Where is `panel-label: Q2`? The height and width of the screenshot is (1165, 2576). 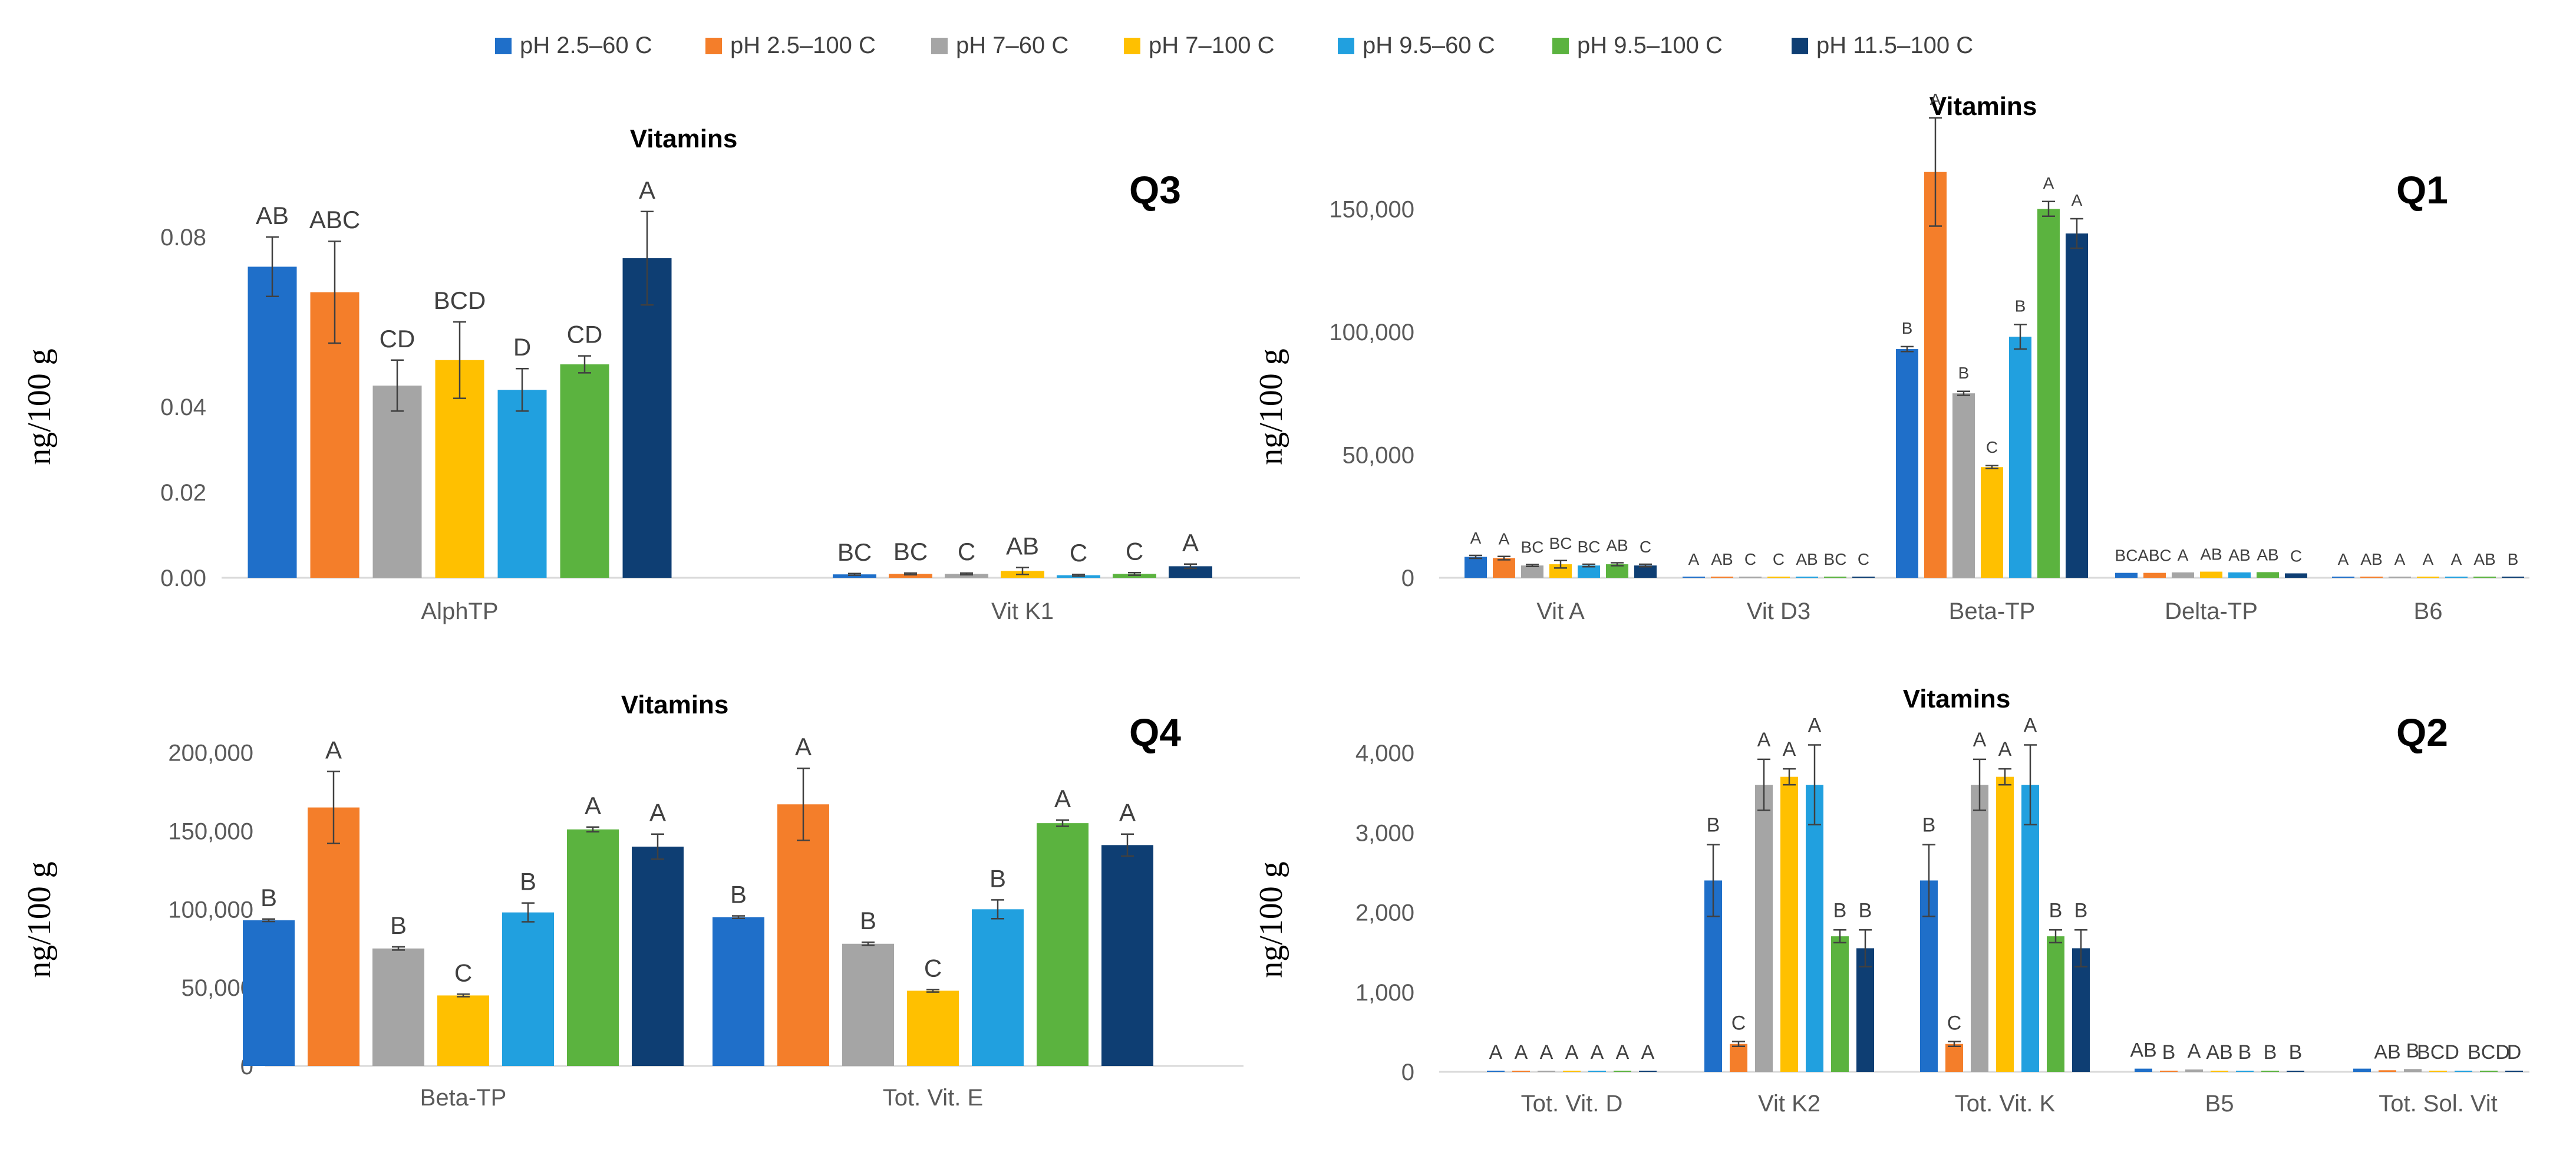 panel-label: Q2 is located at coordinates (2422, 732).